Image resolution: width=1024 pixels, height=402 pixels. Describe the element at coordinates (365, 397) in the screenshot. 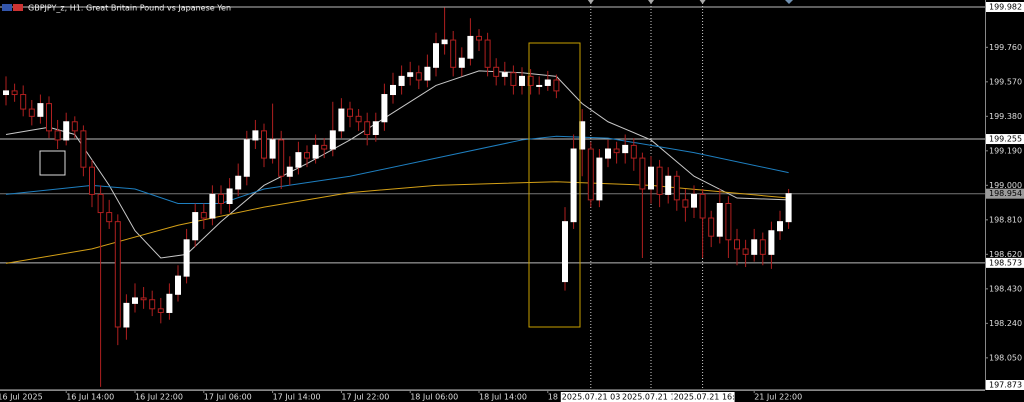

I see `x-tick-label: 17 Jul 22:00` at that location.